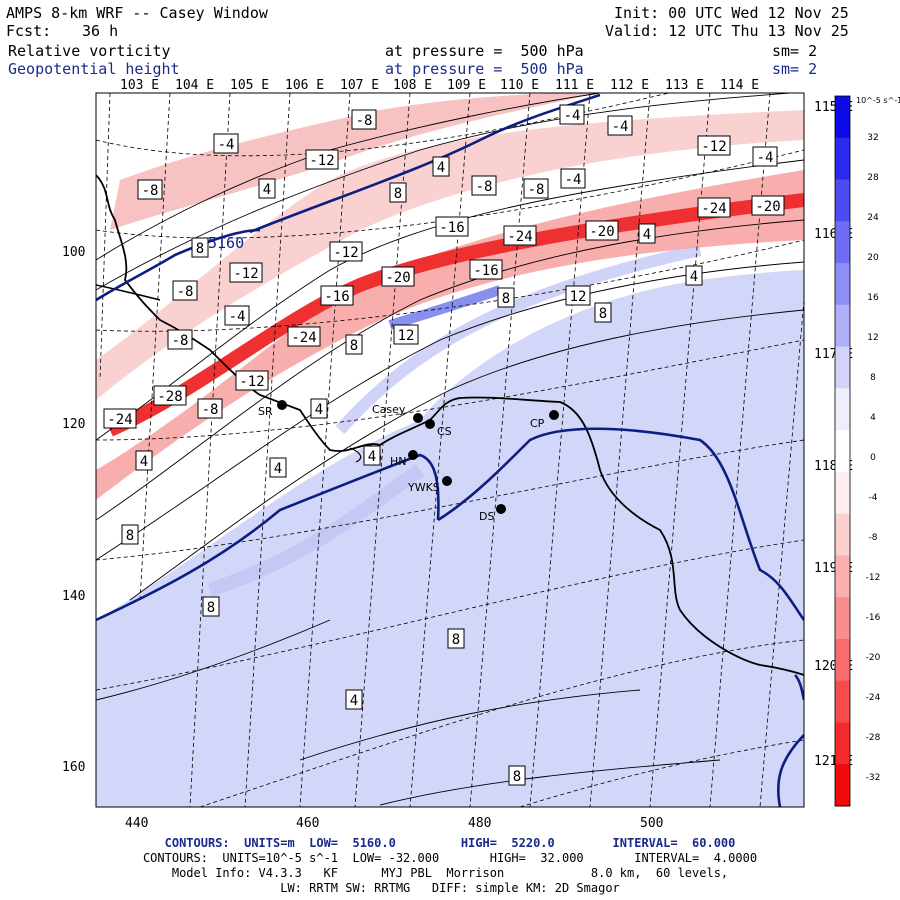 This screenshot has height=900, width=900. What do you see at coordinates (444, 431) in the screenshot?
I see `station-label: CS` at bounding box center [444, 431].